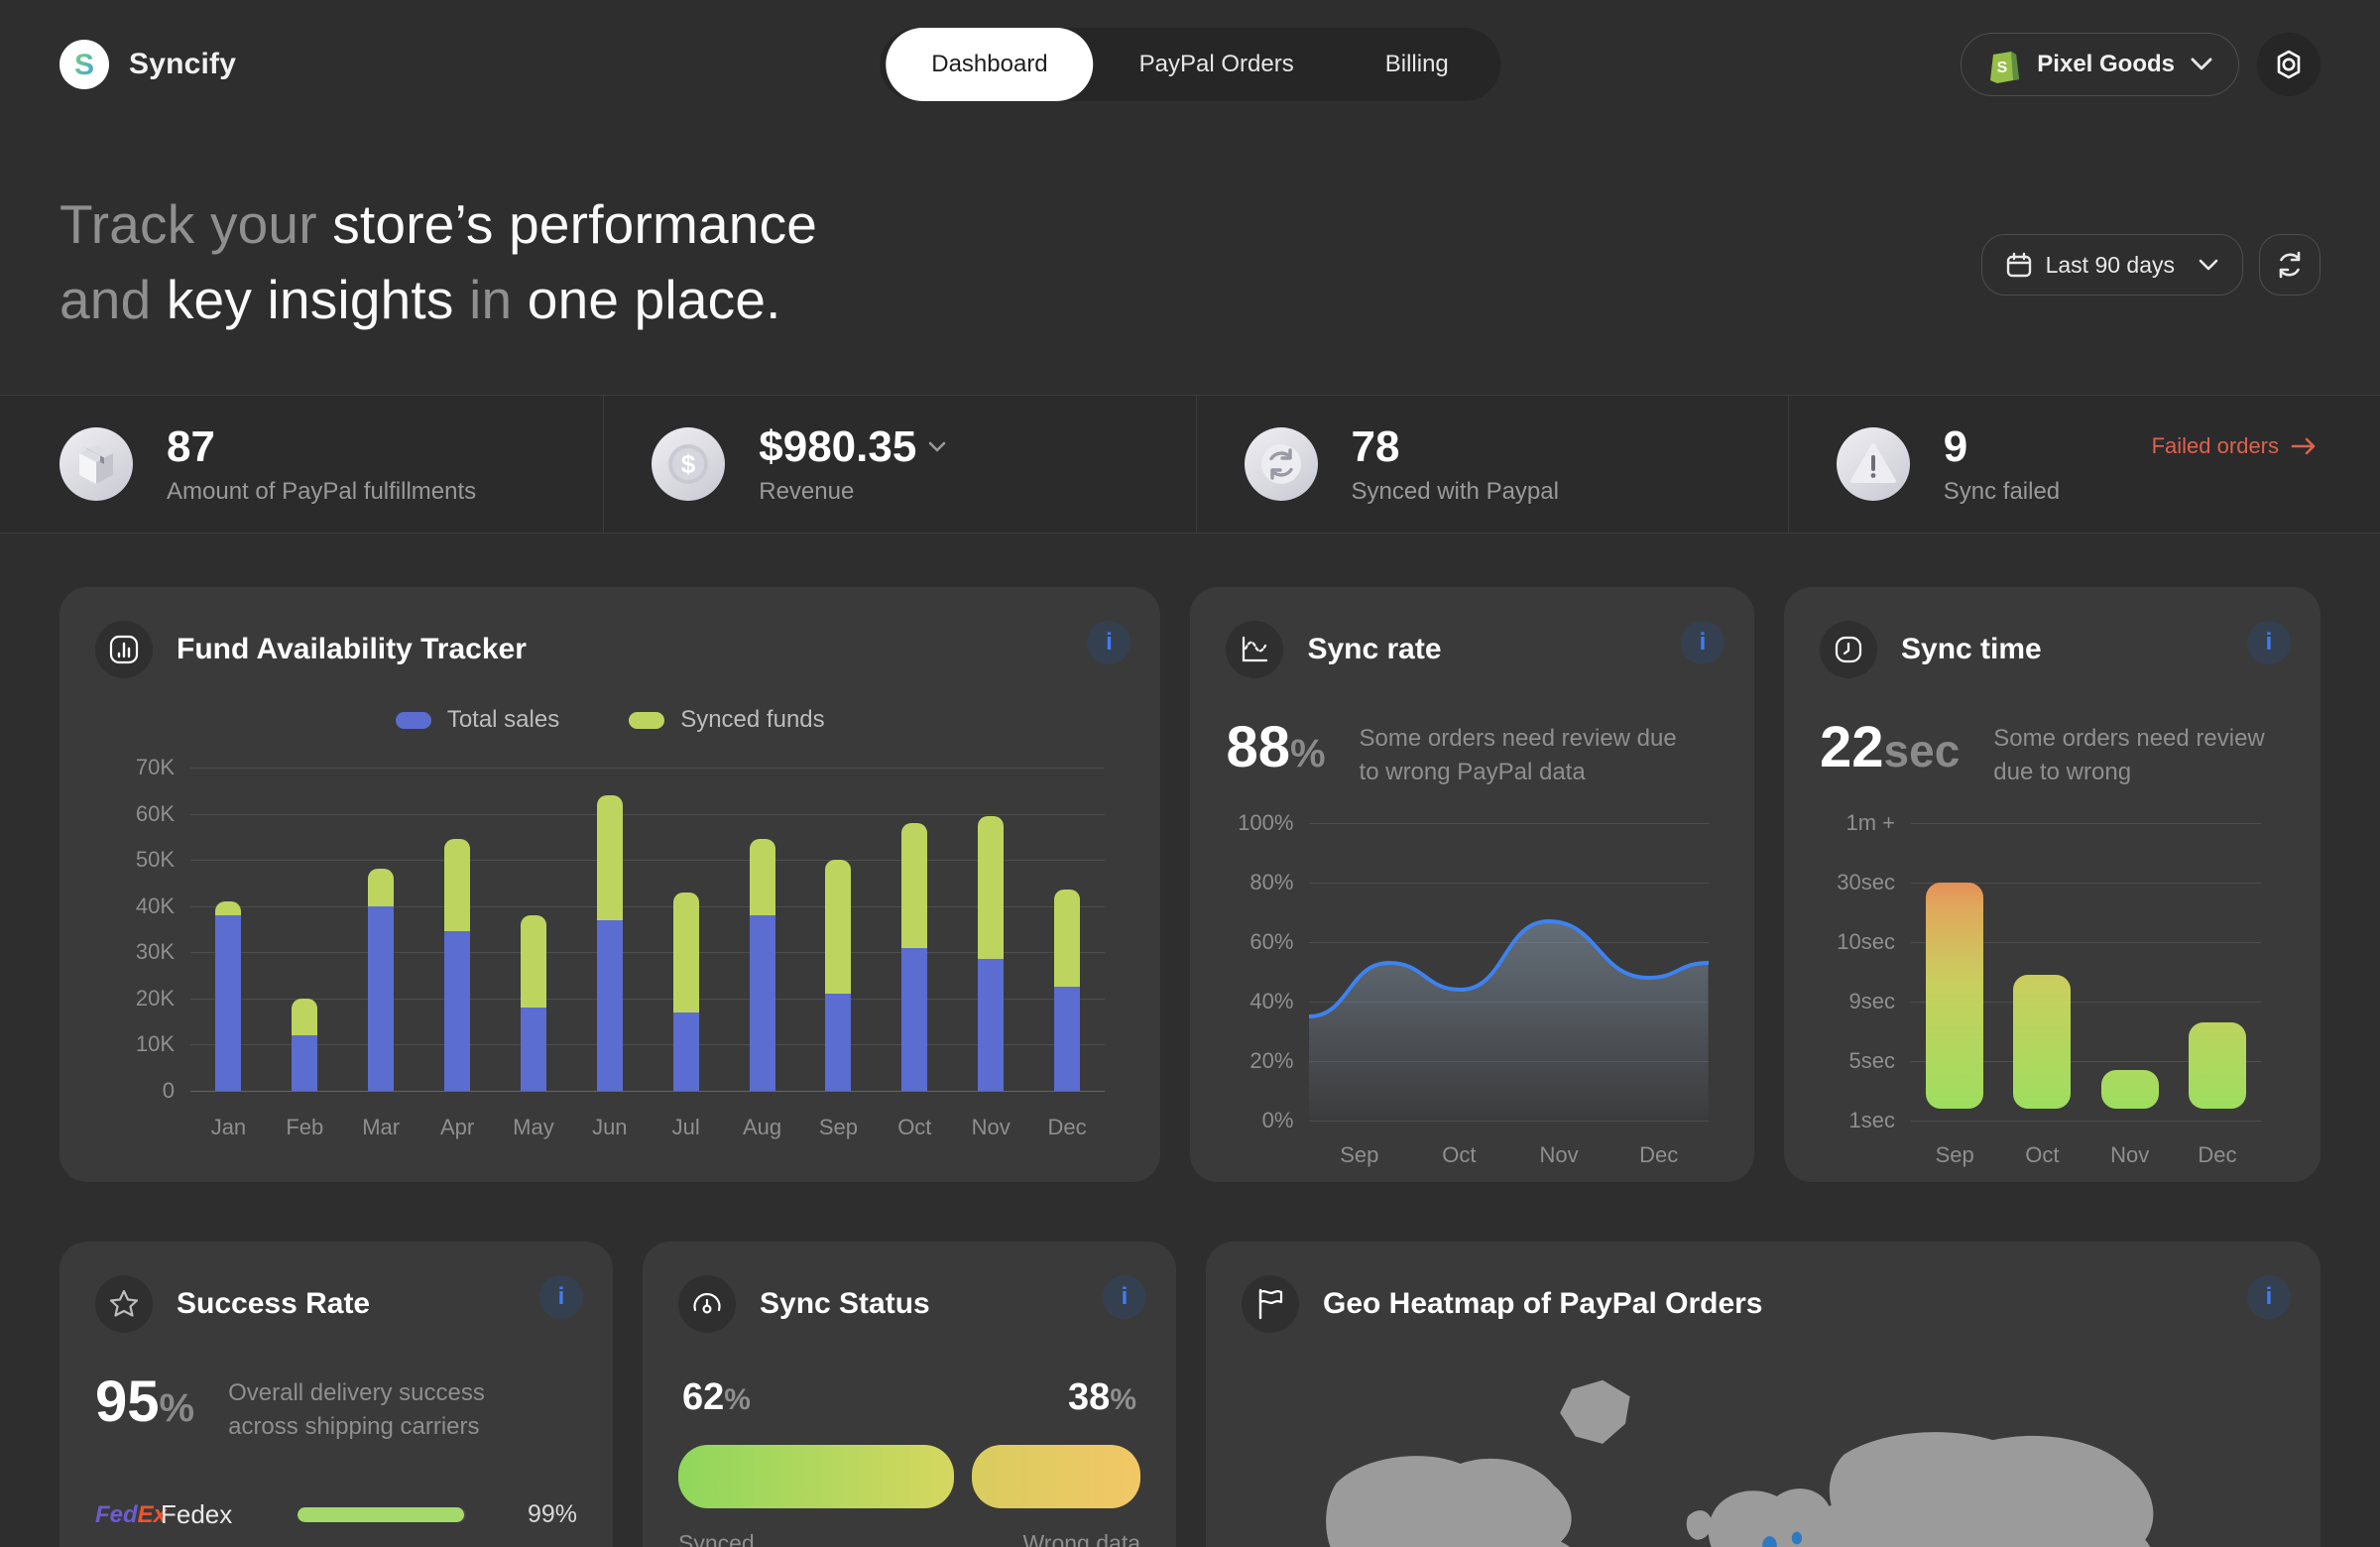  I want to click on bar-column-jun, so click(609, 929).